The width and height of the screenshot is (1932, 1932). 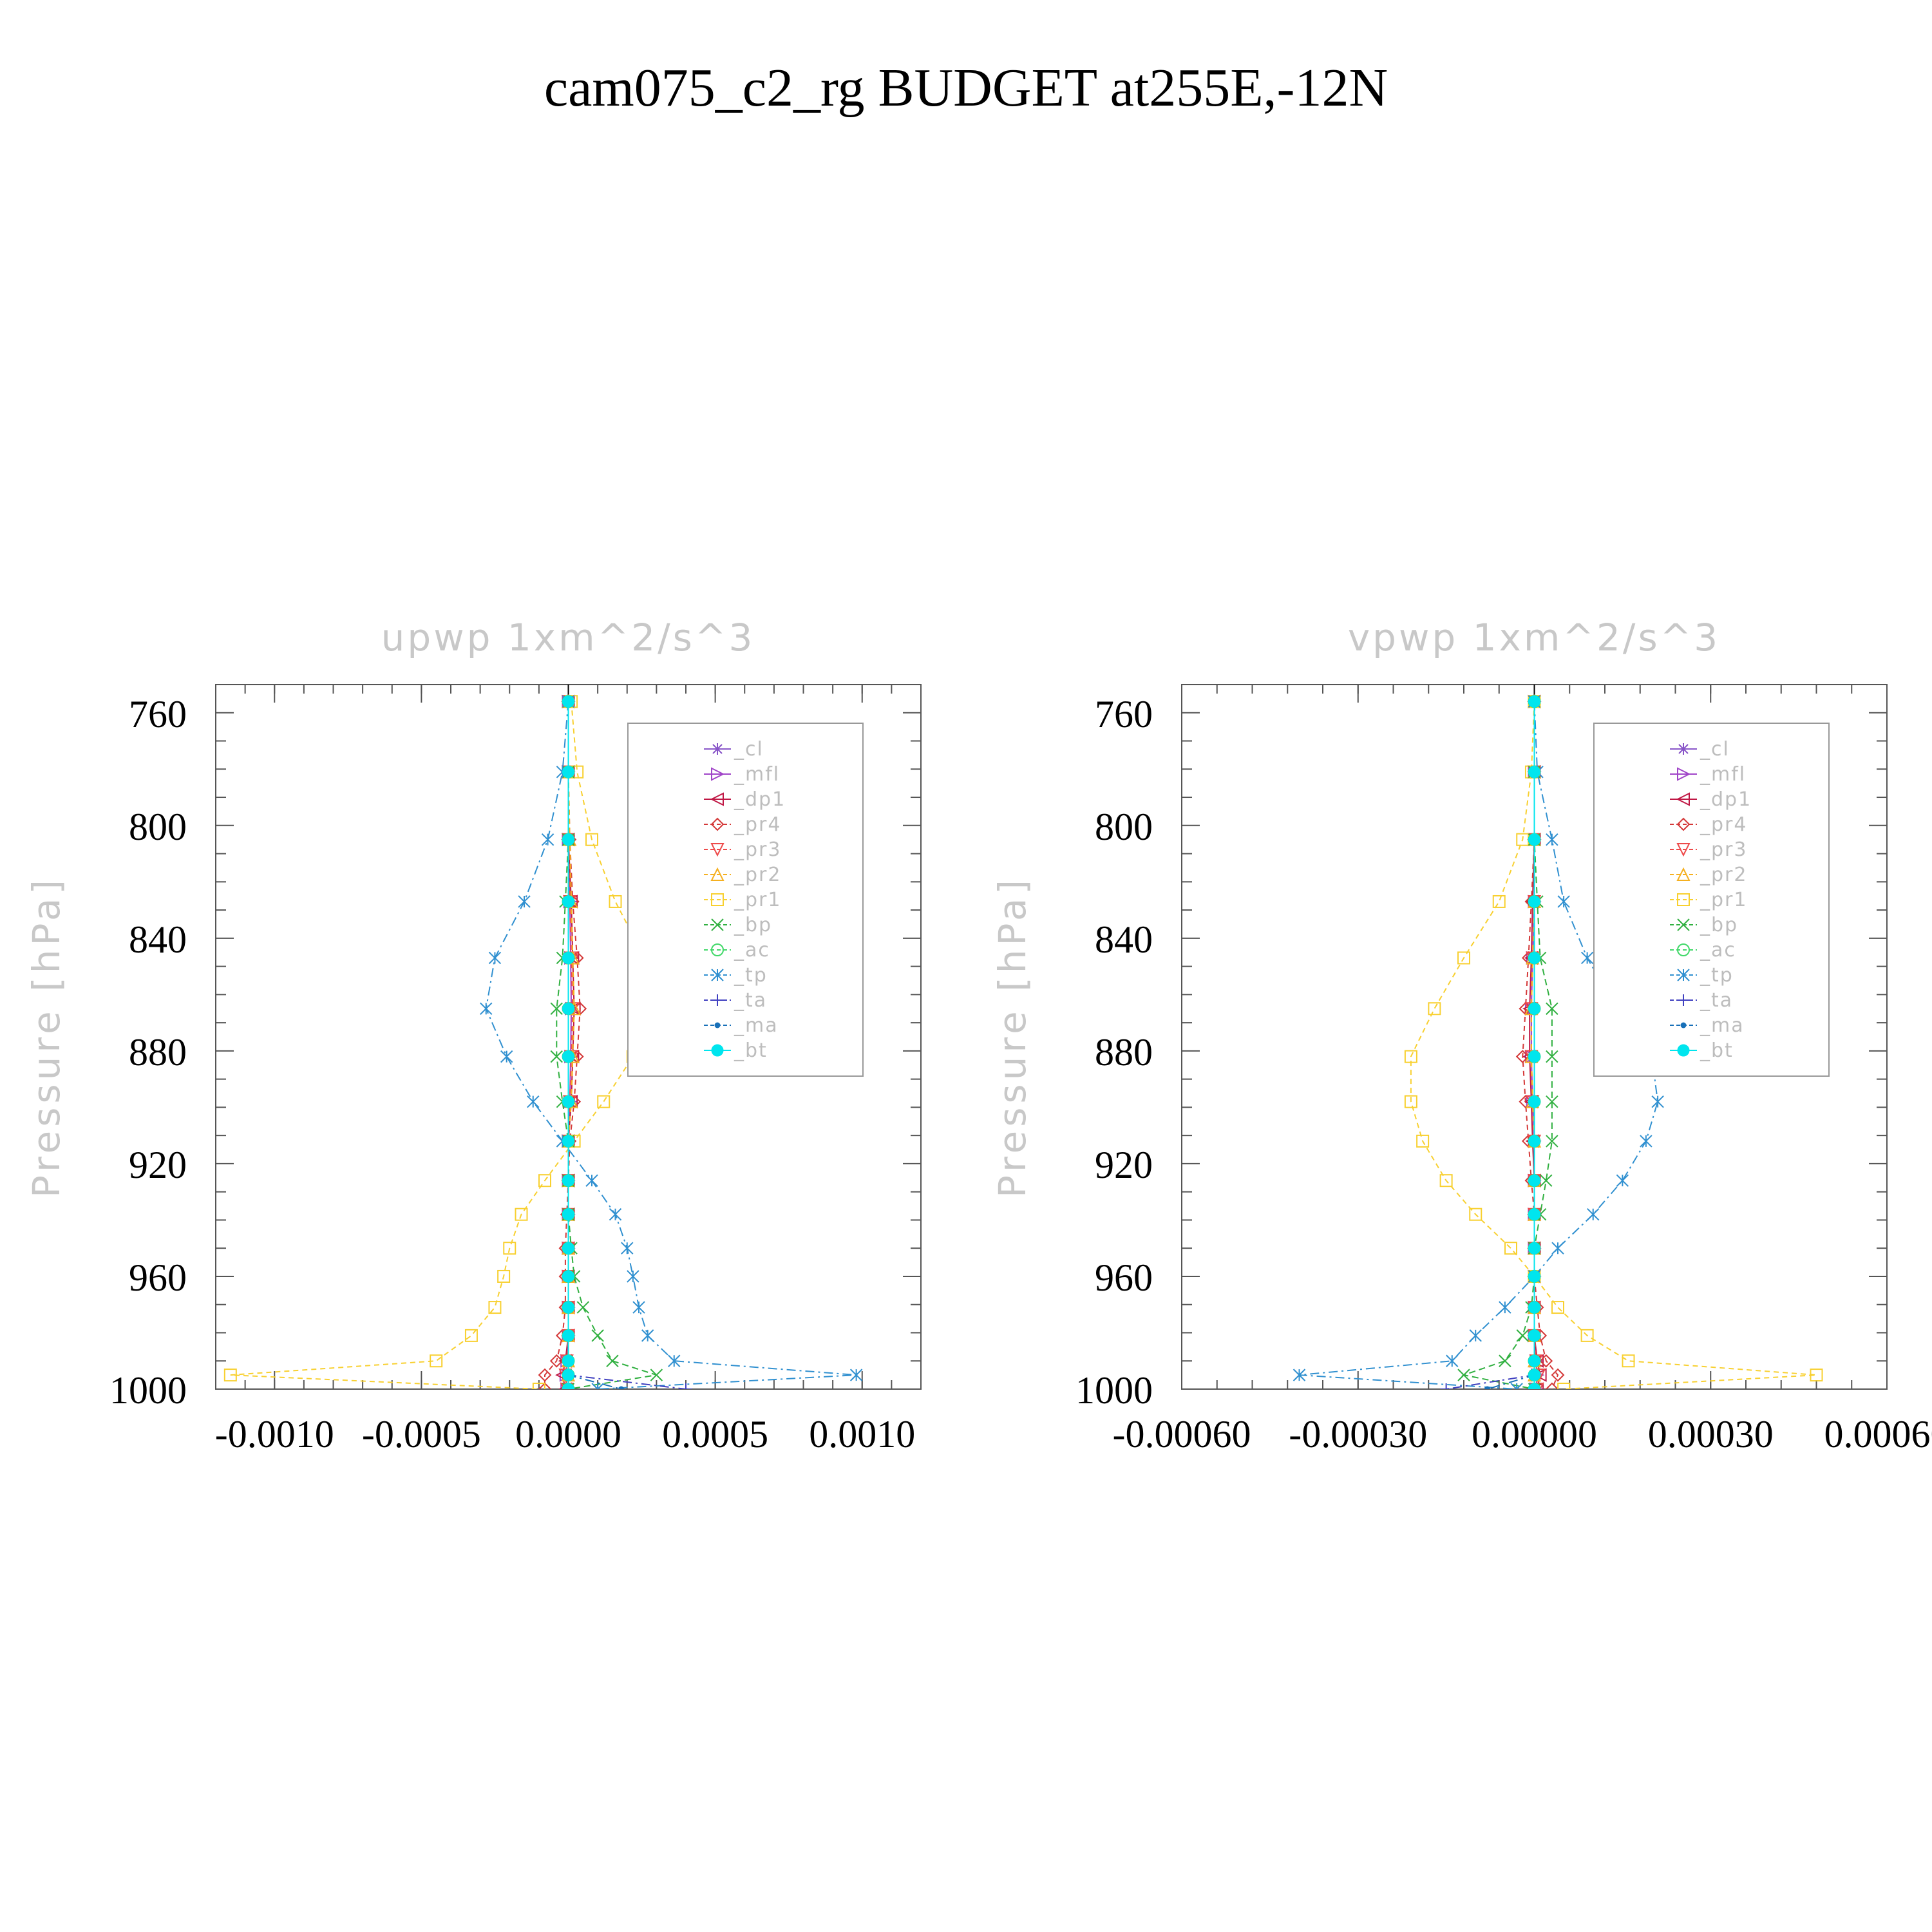 I want to click on figure-title: cam075_c2_rg BUDGET at255E,-12N, so click(x=966, y=88).